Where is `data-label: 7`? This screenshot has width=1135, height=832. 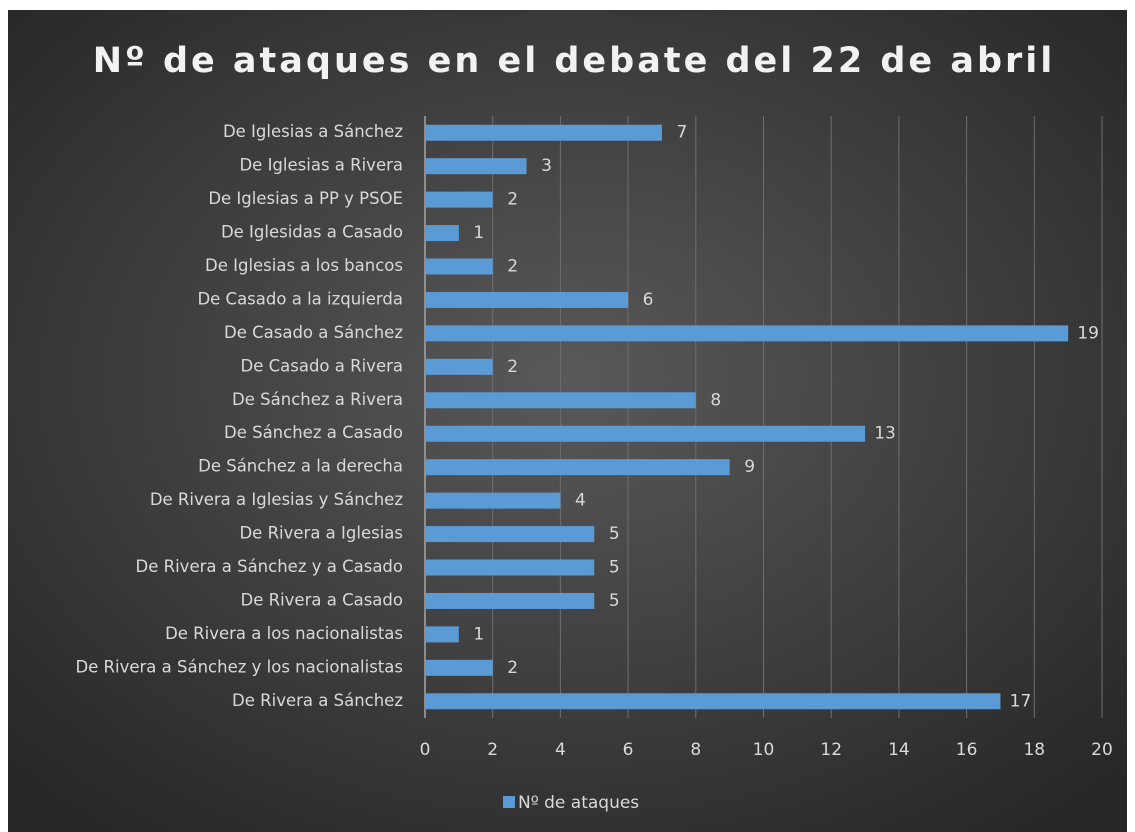 data-label: 7 is located at coordinates (682, 133).